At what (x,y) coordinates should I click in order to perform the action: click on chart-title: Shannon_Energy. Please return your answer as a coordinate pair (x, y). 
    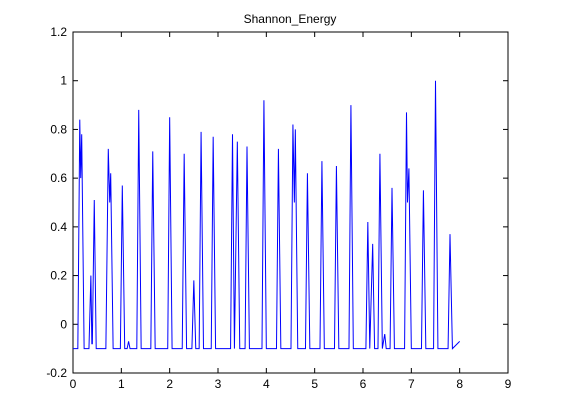
    Looking at the image, I should click on (290, 19).